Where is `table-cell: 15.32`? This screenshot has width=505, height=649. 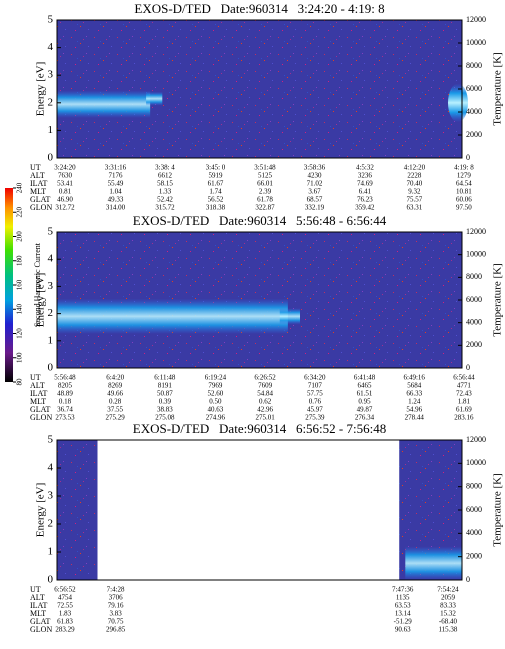
table-cell: 15.32 is located at coordinates (448, 614).